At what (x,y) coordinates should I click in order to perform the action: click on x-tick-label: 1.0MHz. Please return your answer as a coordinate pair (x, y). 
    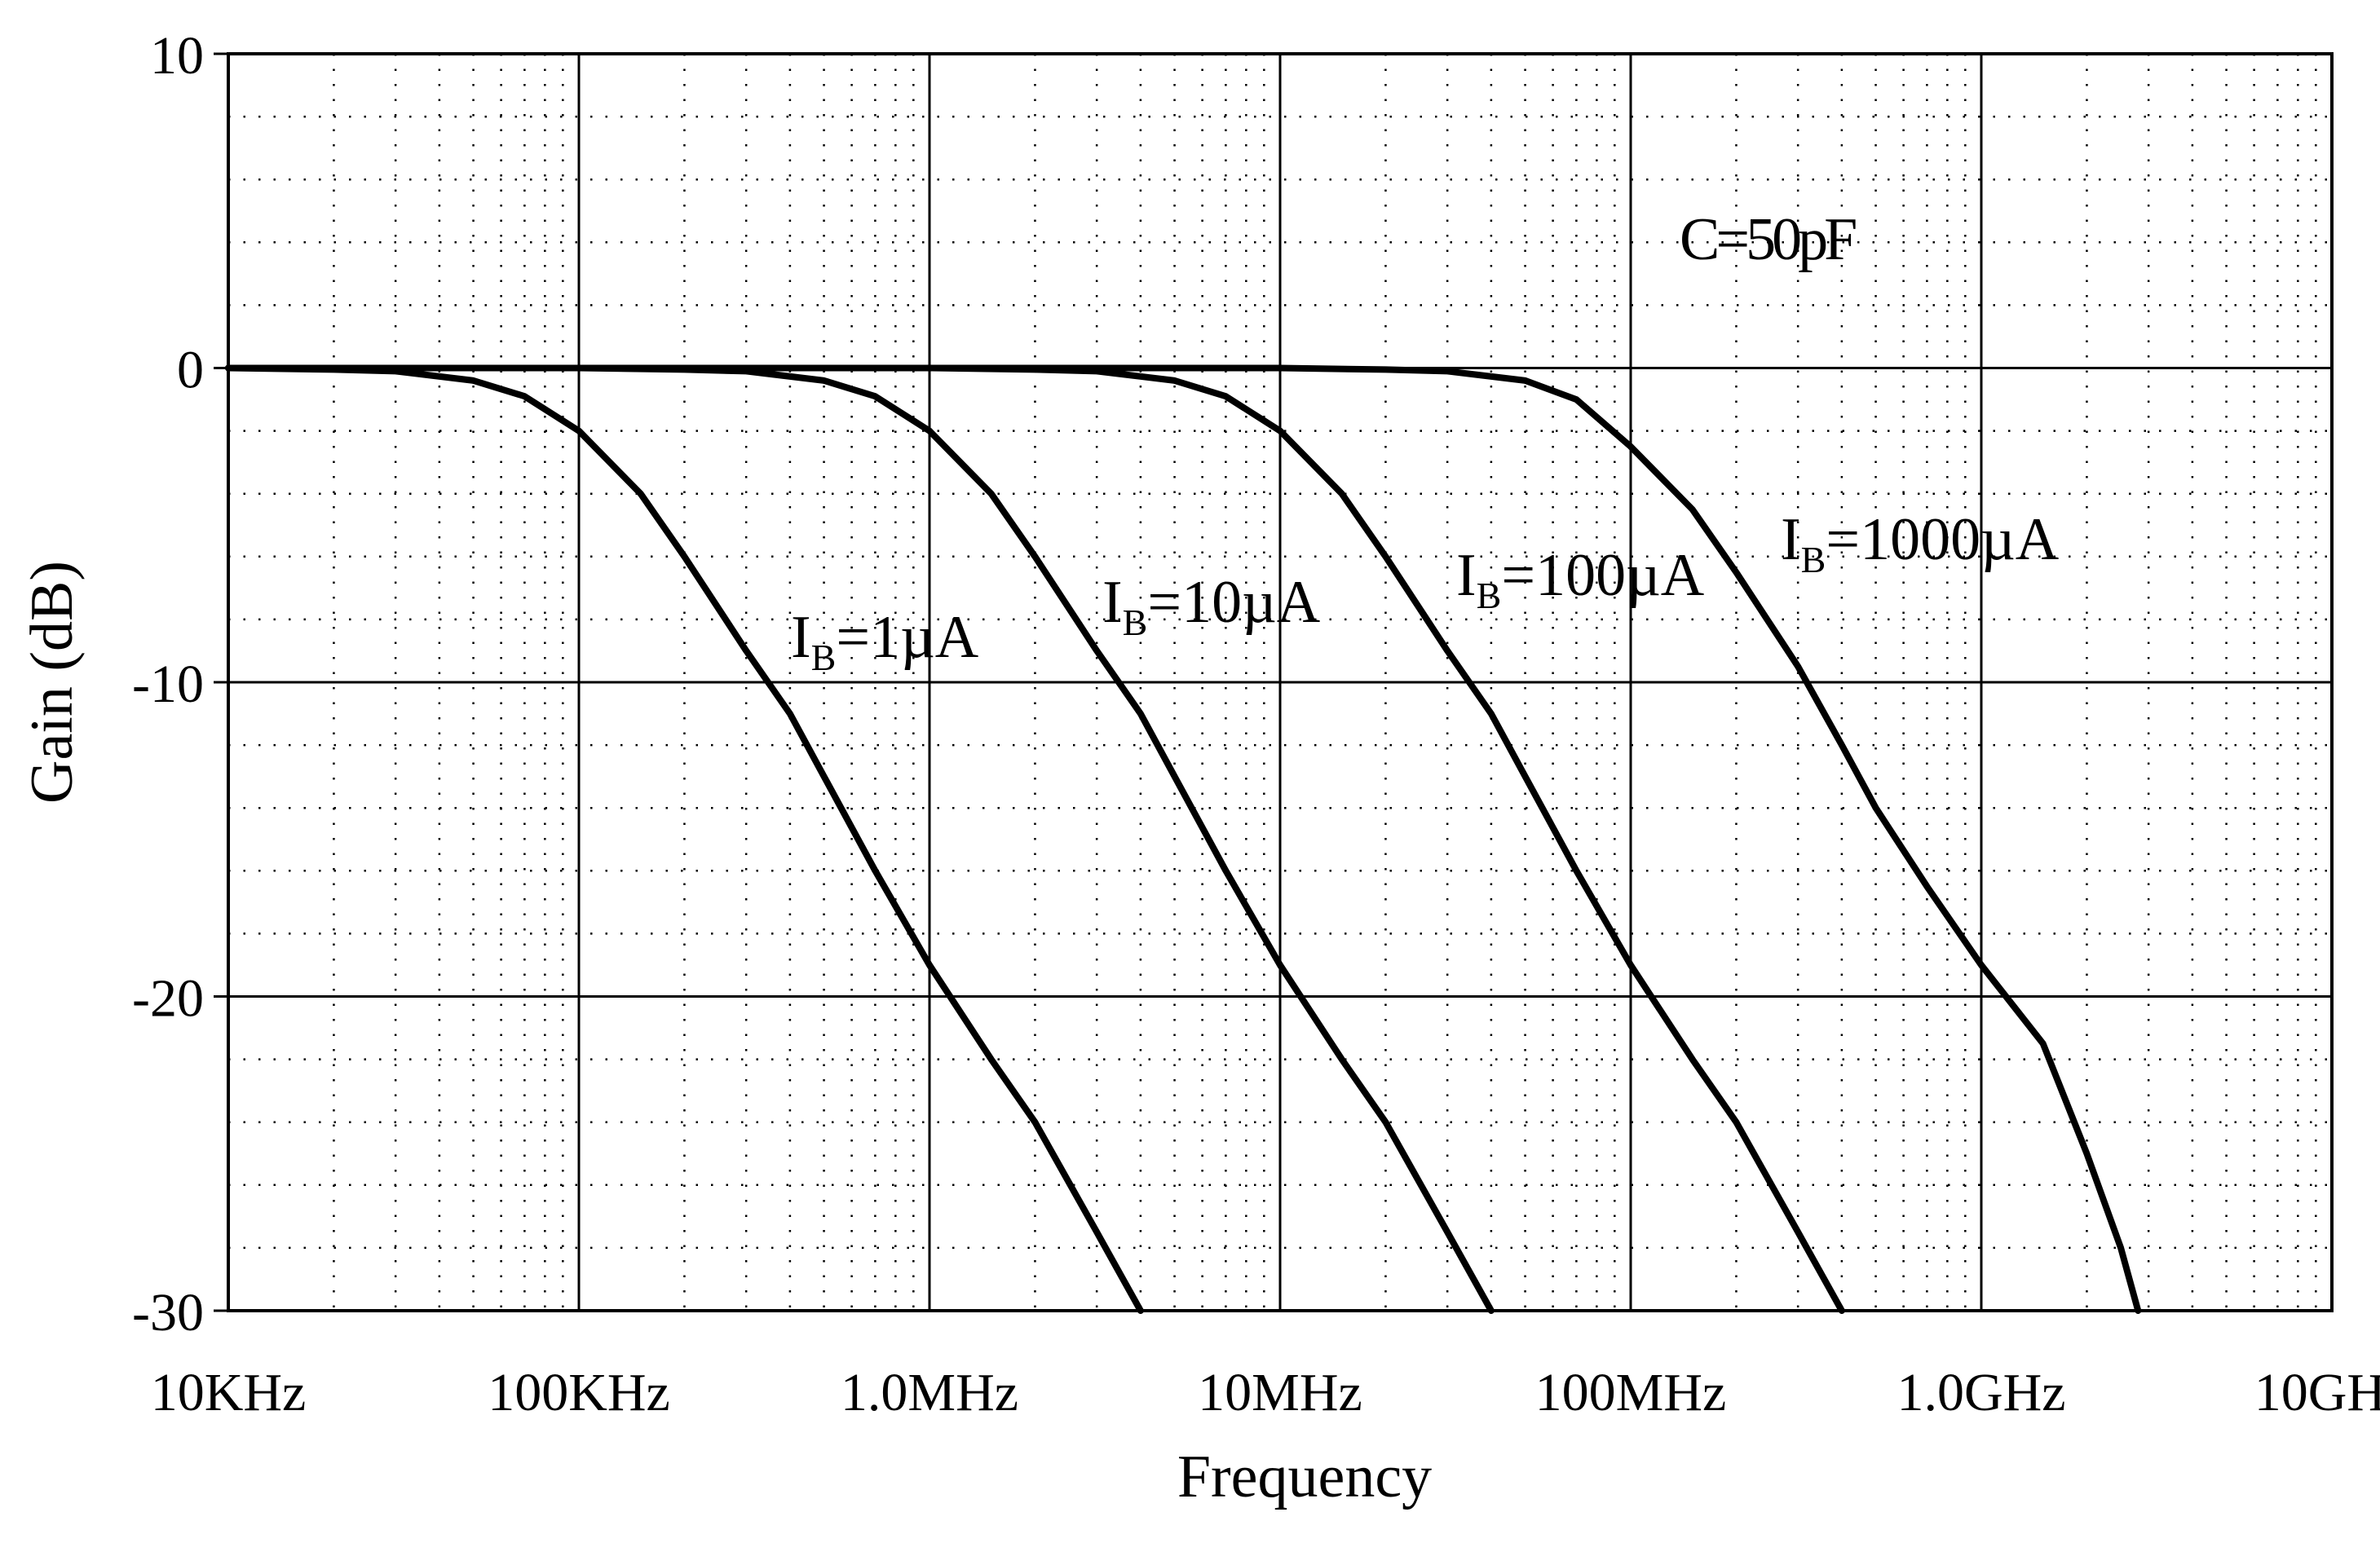
    Looking at the image, I should click on (930, 1392).